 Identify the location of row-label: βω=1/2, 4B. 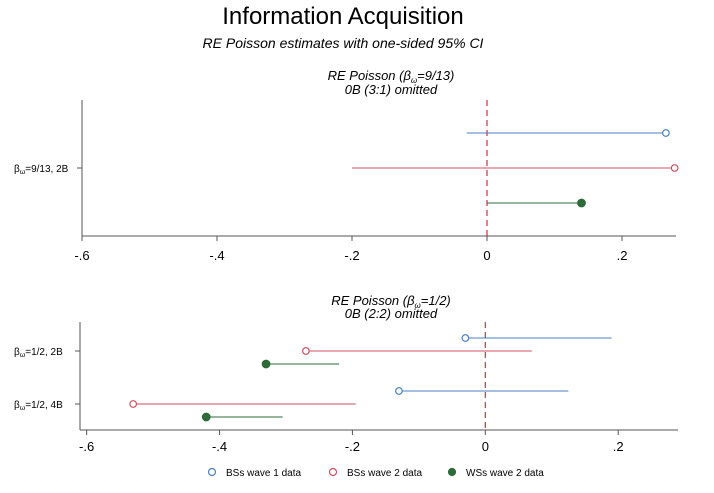
(38, 406).